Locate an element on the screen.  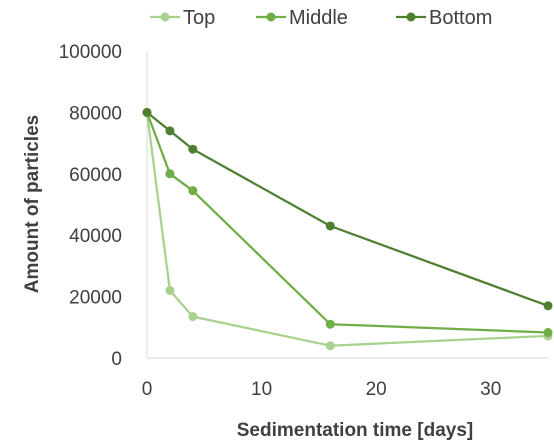
legend-item-bottom: Bottom is located at coordinates (444, 18).